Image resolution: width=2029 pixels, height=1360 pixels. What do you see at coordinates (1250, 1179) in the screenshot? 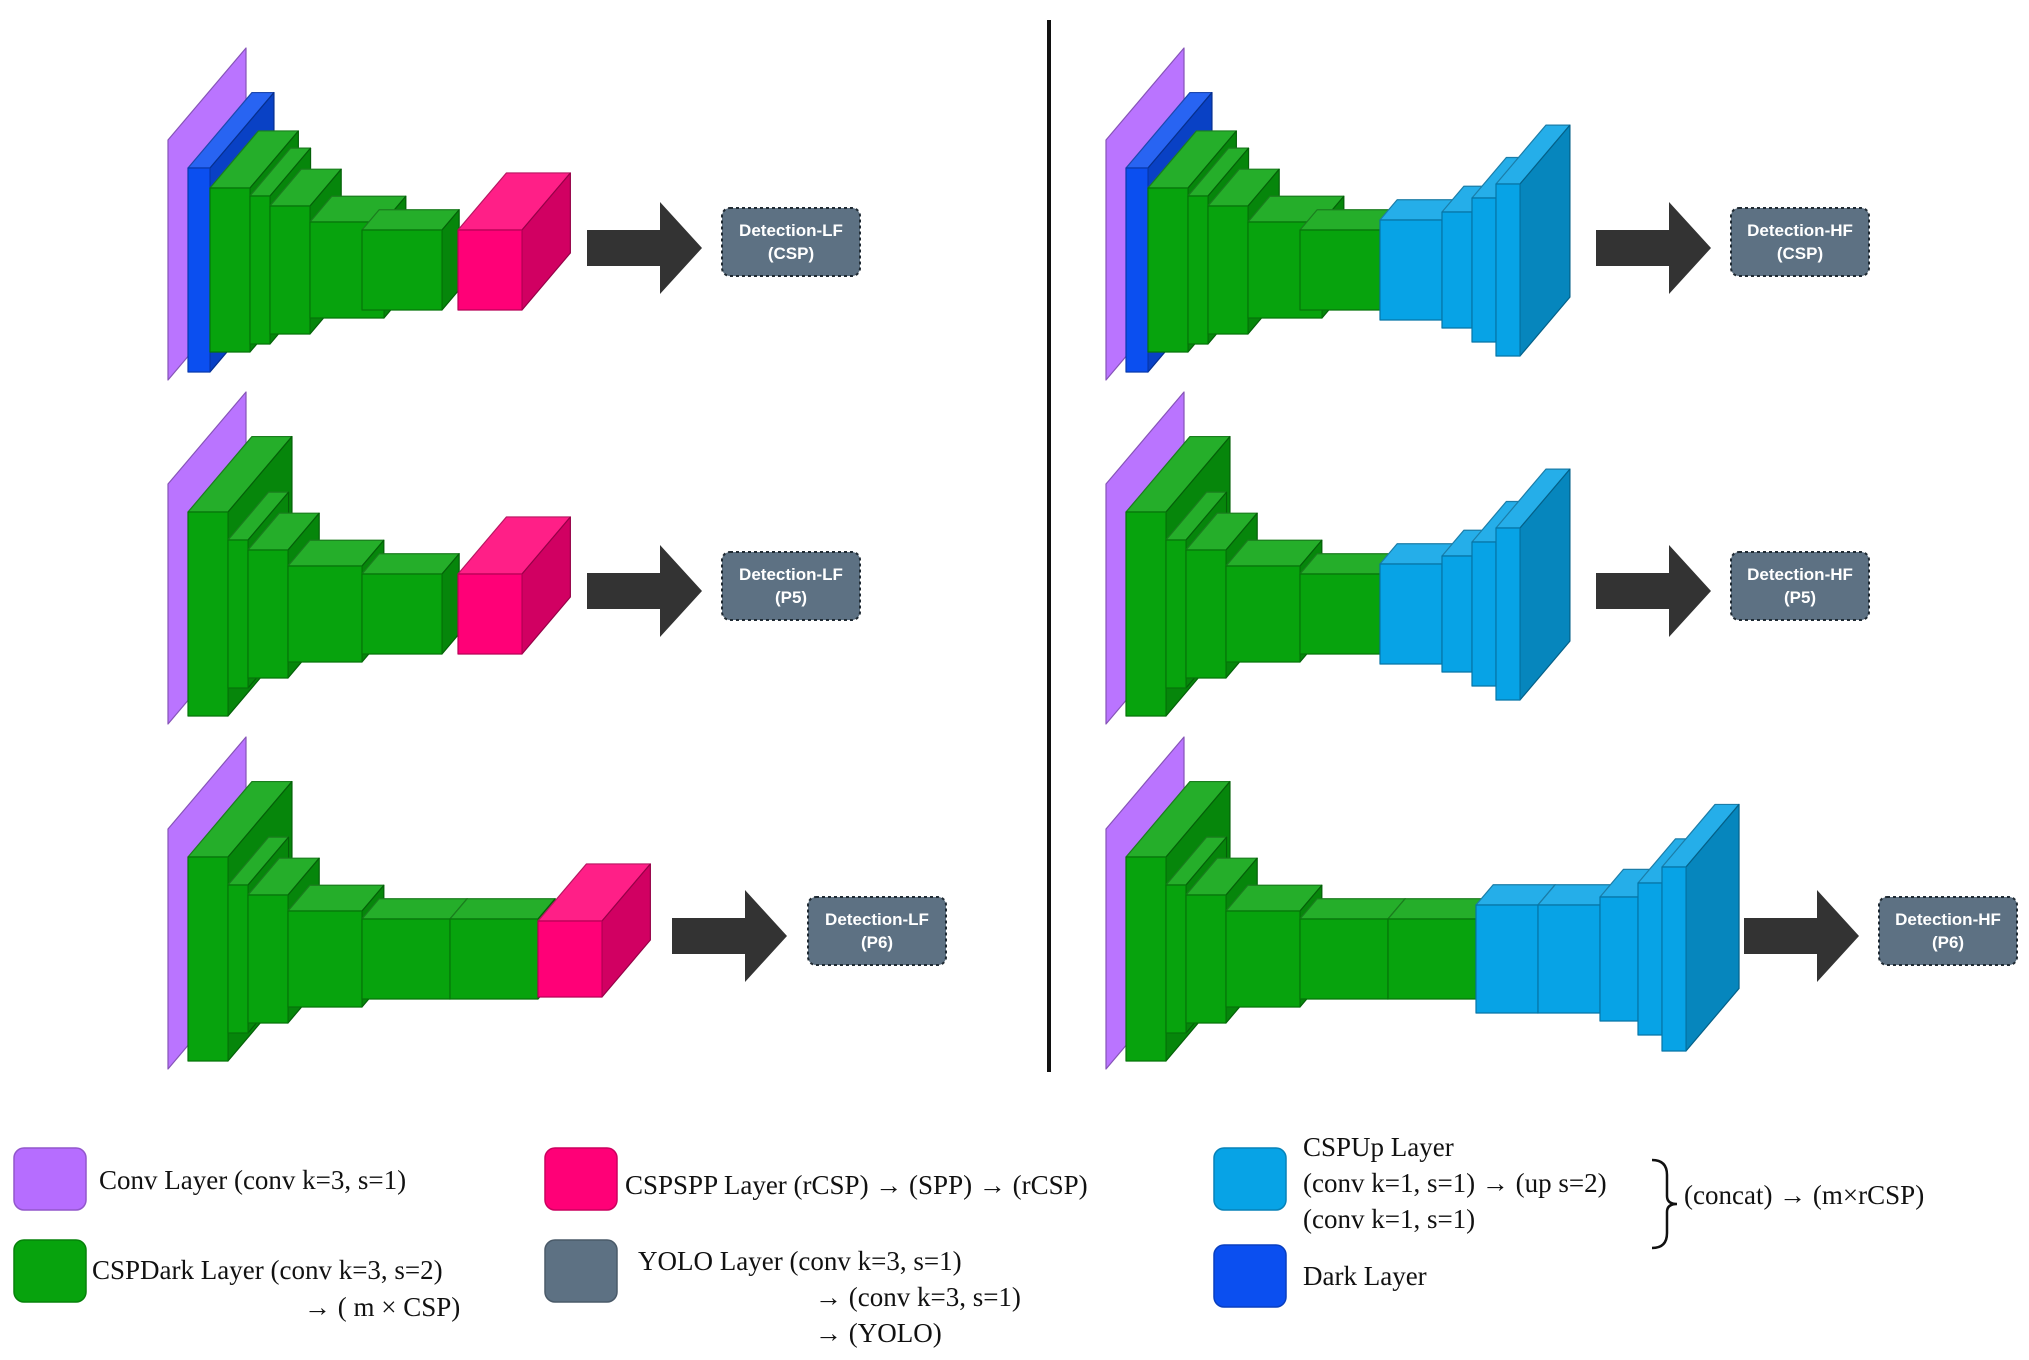
I see `cyan-swatch` at bounding box center [1250, 1179].